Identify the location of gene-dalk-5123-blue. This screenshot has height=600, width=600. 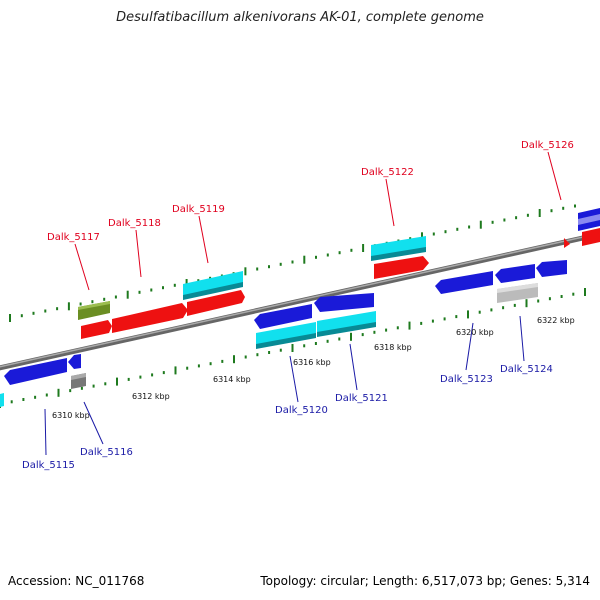
(464, 282).